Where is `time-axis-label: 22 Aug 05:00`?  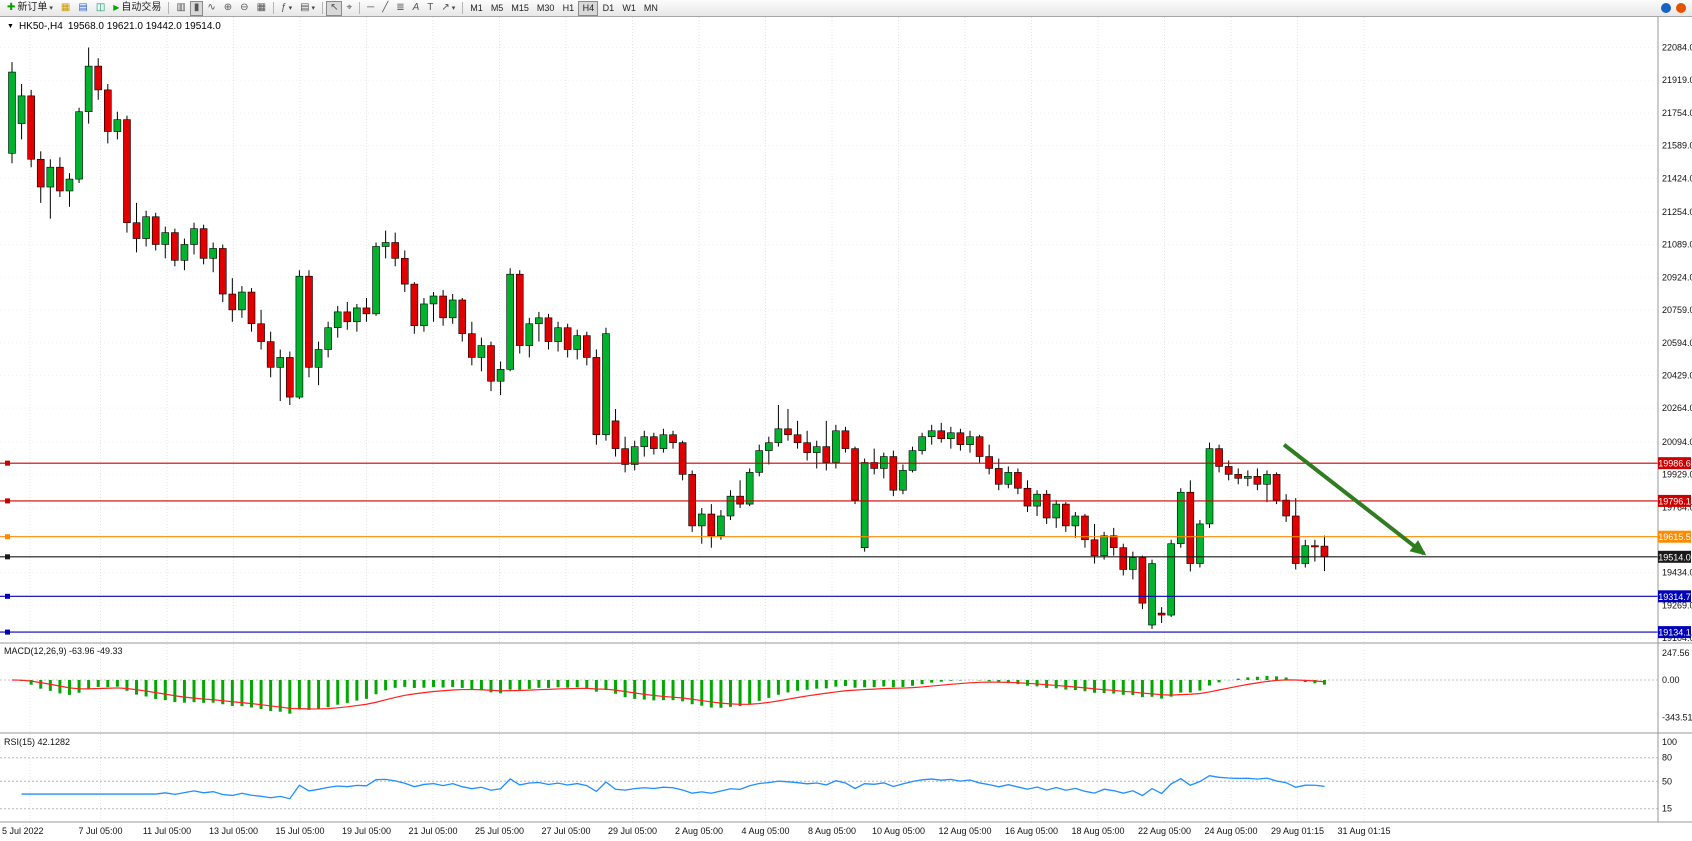 time-axis-label: 22 Aug 05:00 is located at coordinates (1164, 831).